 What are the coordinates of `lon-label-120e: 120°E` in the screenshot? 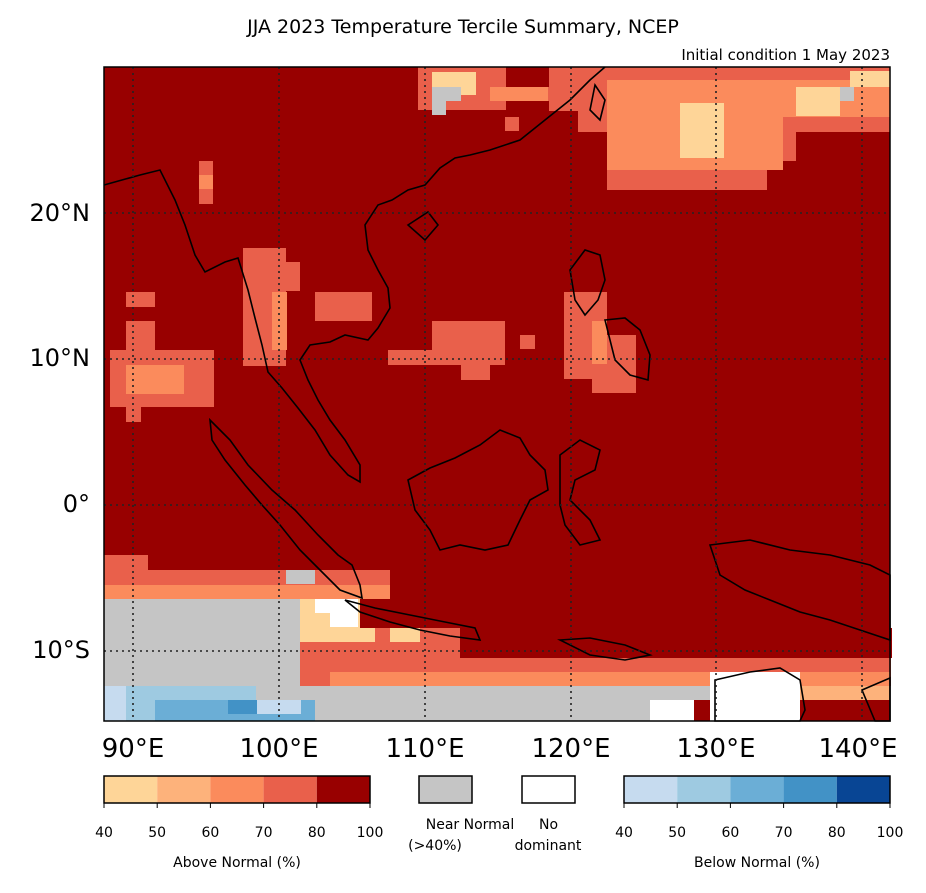 It's located at (571, 749).